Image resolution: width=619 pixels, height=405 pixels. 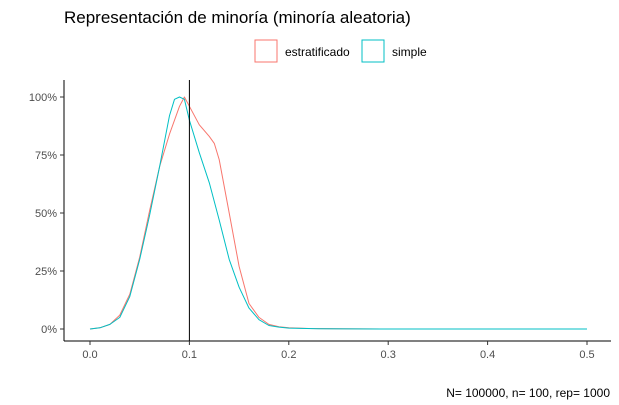 I want to click on x-tick-label: 0.2, so click(x=288, y=355).